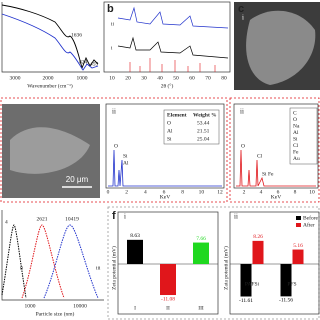 This screenshot has width=320, height=320. What do you see at coordinates (260, 156) in the screenshot?
I see `peak-label: Cl` at bounding box center [260, 156].